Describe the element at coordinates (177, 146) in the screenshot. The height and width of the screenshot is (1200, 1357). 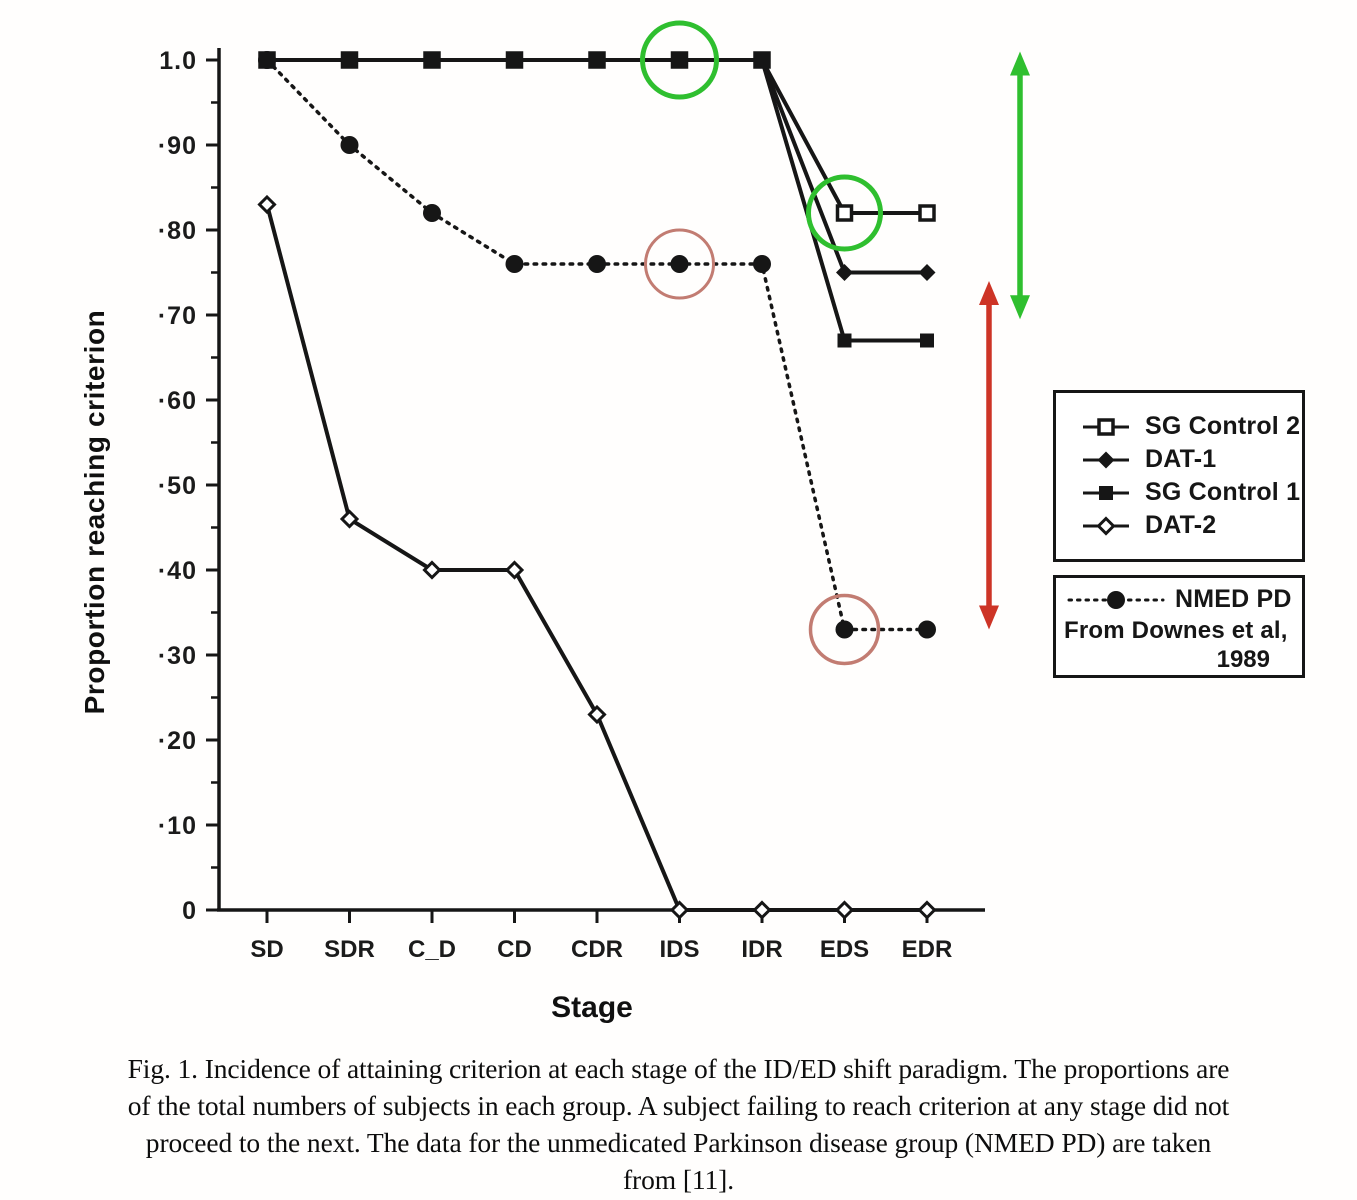
I see `y-tick-label: ·90` at that location.